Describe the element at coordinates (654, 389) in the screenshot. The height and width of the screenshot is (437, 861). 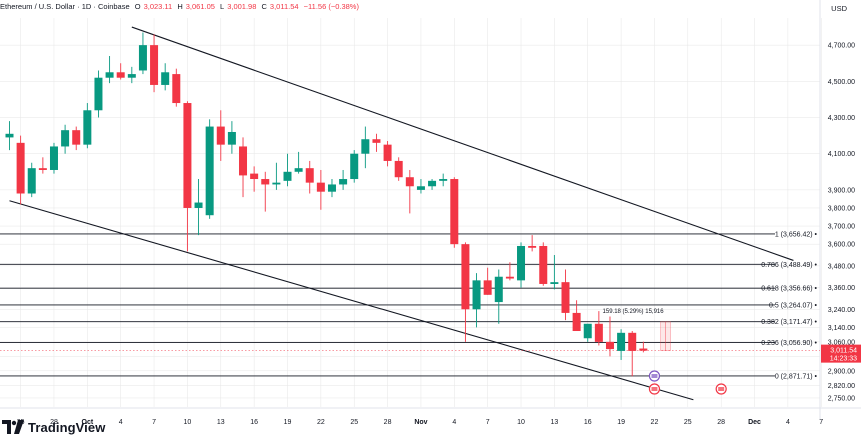
I see `event-marker-us-flag-icon-fill` at that location.